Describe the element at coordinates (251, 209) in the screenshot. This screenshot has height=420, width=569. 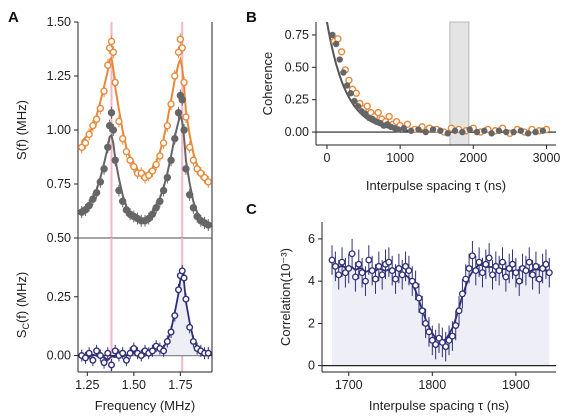
I see `panel-c-letter: C` at that location.